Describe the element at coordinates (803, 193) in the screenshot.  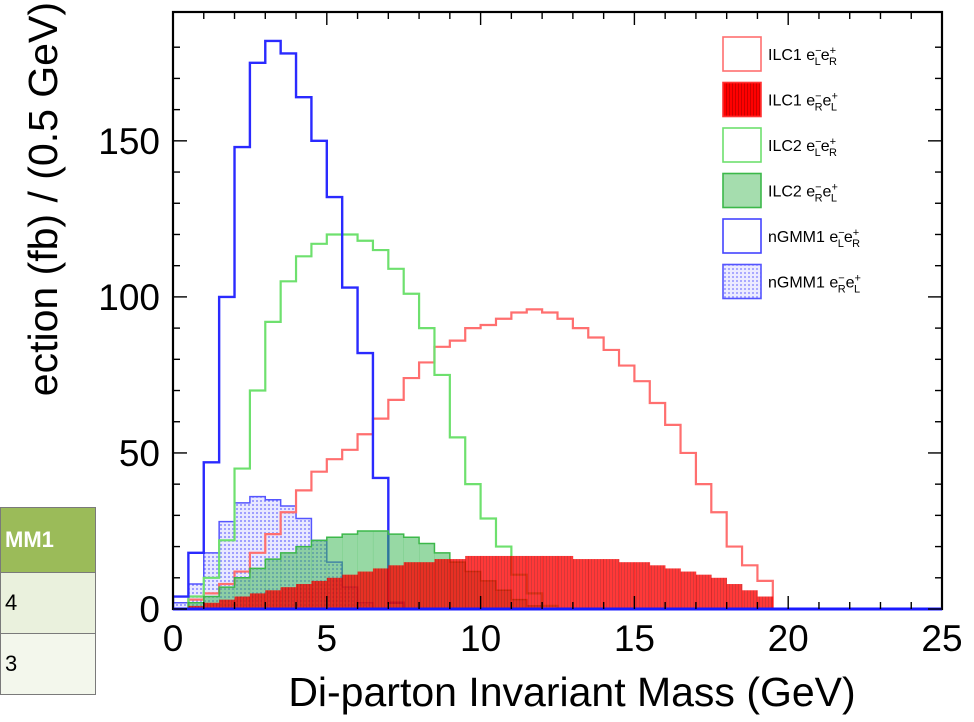
I see `legend-label: ILC2 e− Re+ L` at that location.